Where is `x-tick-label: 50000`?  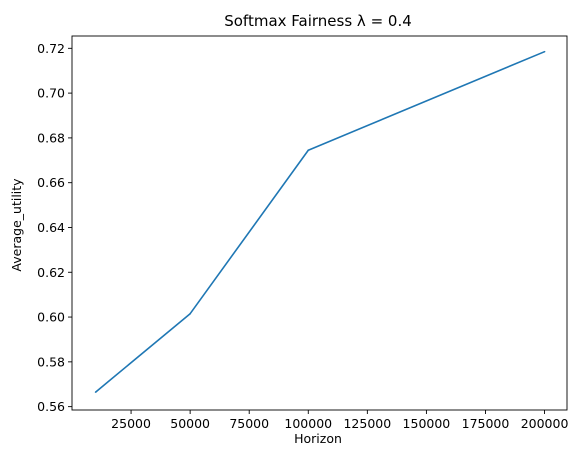
x-tick-label: 50000 is located at coordinates (190, 423).